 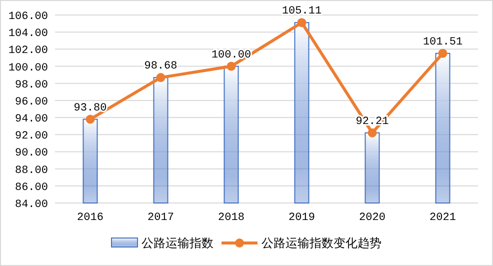 What do you see at coordinates (161, 66) in the screenshot?
I see `text: 98.68` at bounding box center [161, 66].